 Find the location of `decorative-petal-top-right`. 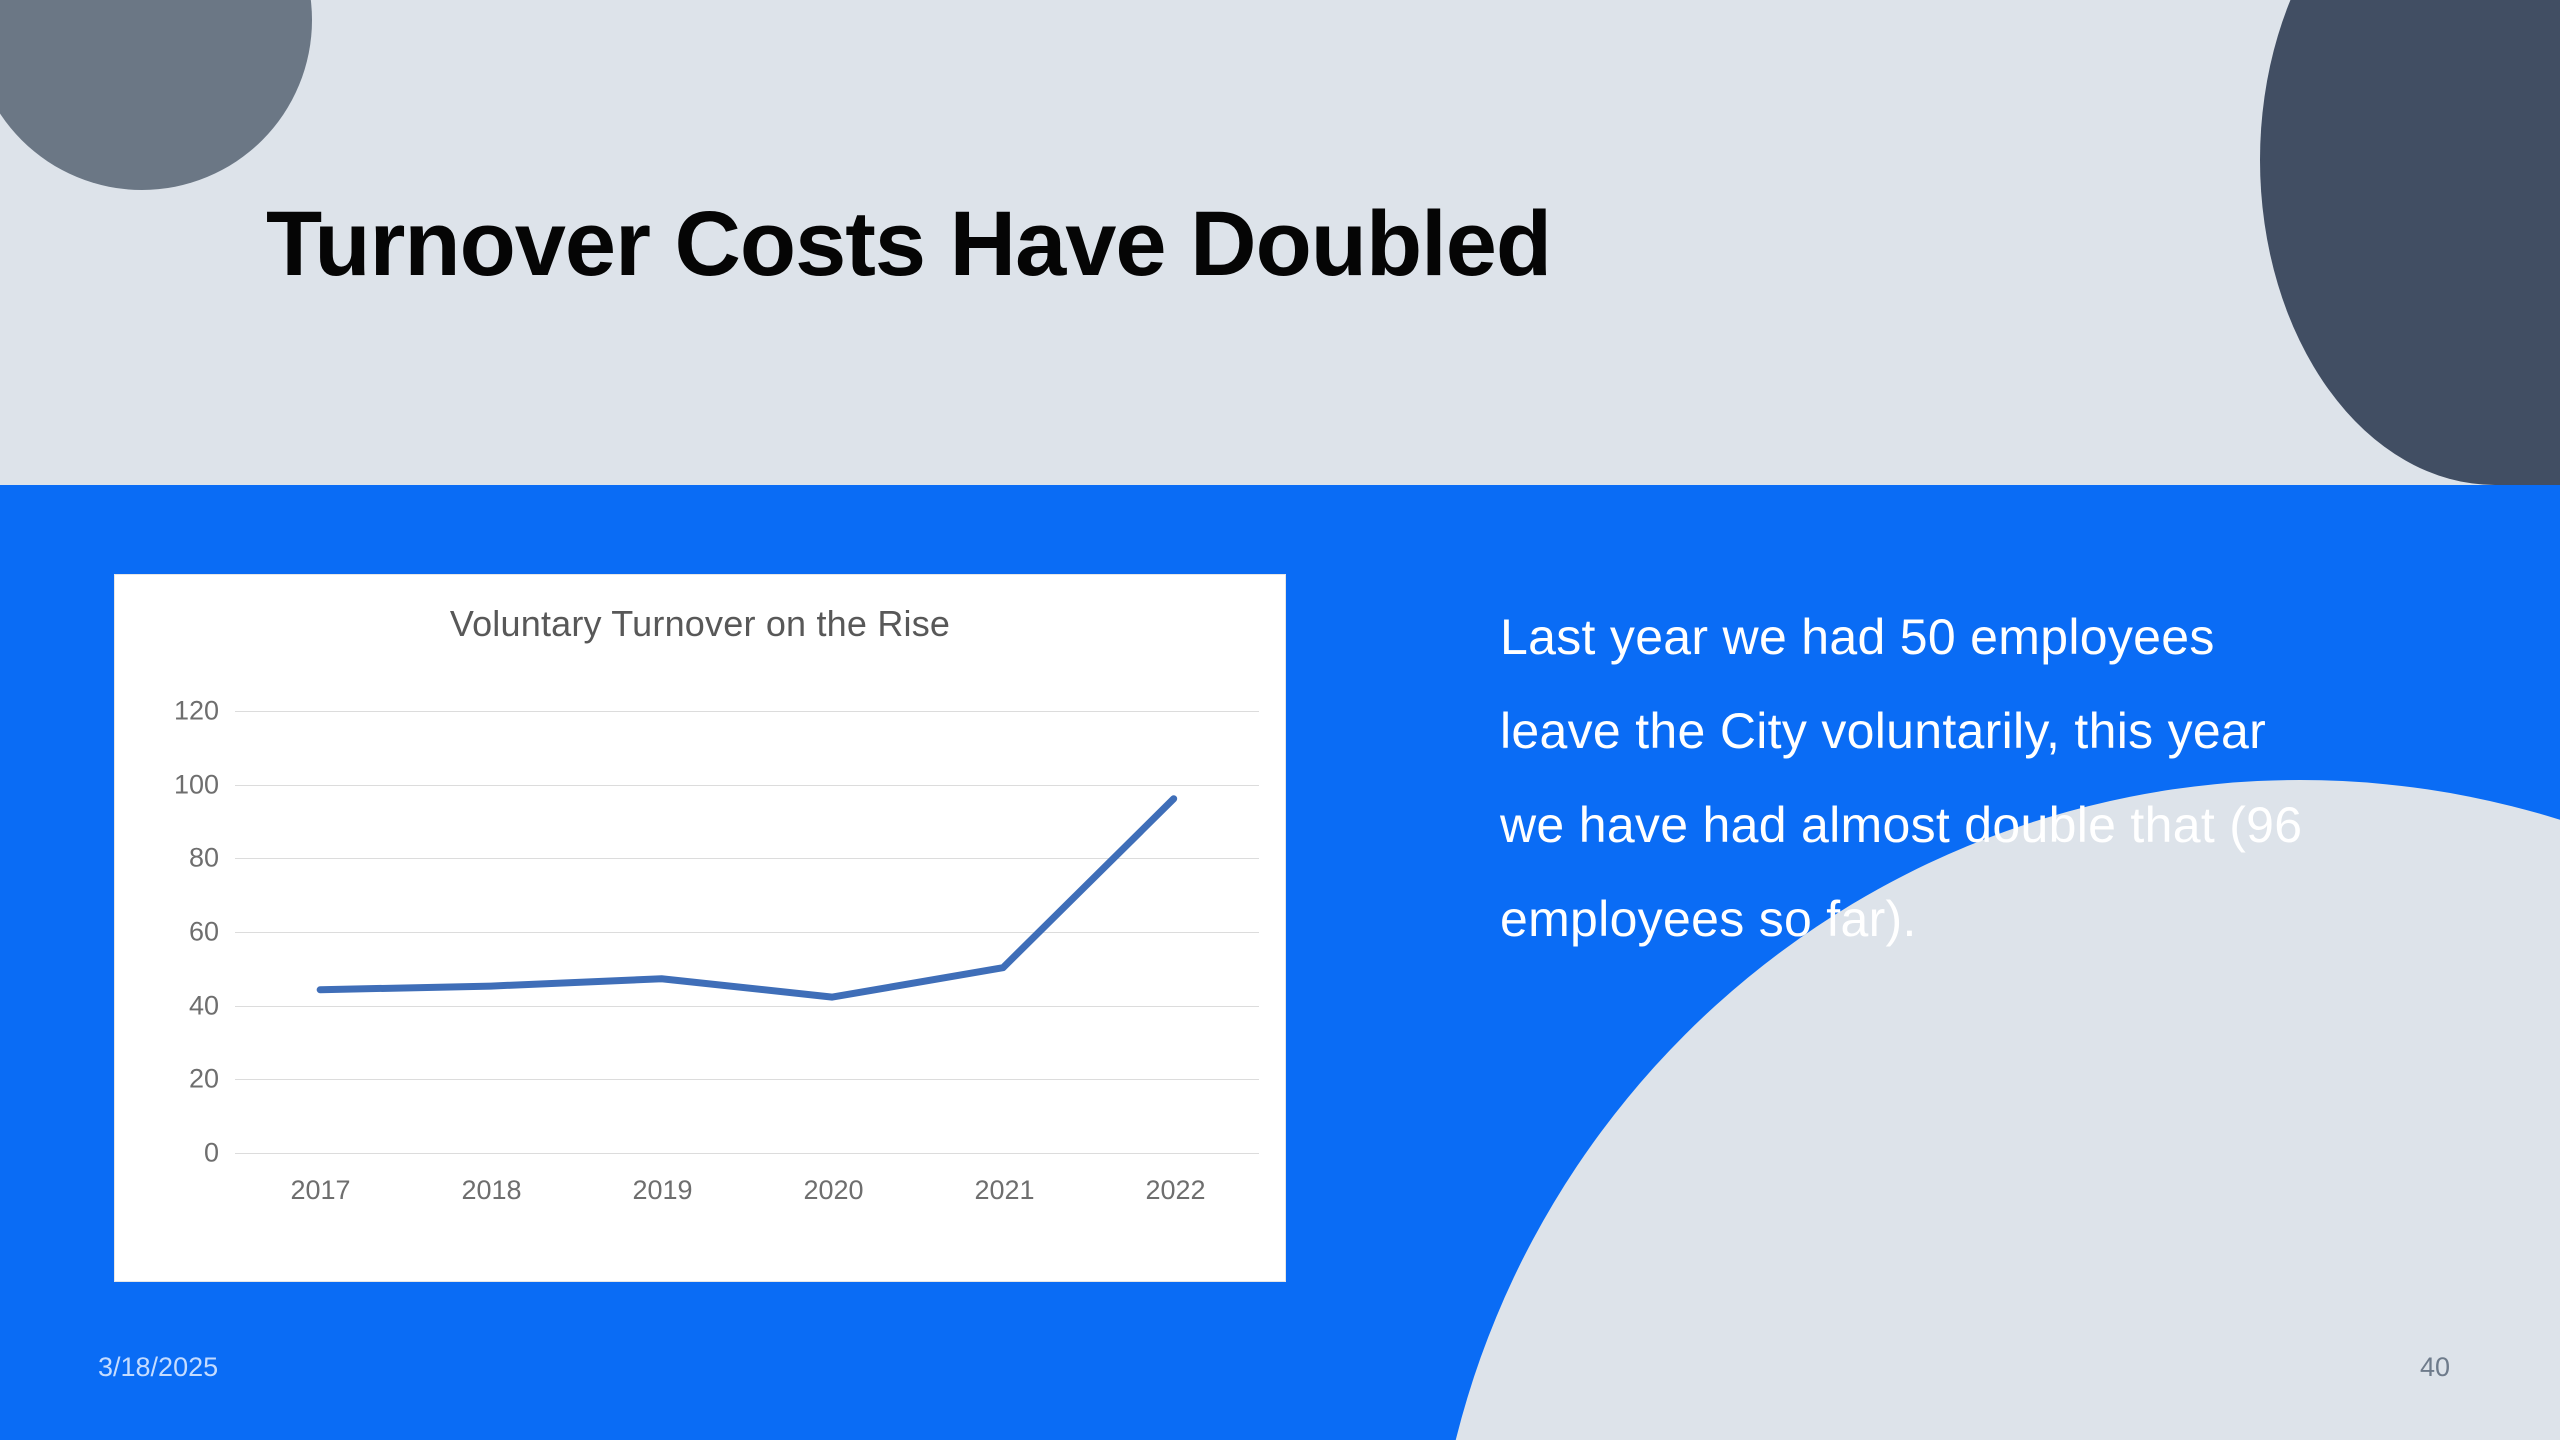

decorative-petal-top-right is located at coordinates (2410, 242).